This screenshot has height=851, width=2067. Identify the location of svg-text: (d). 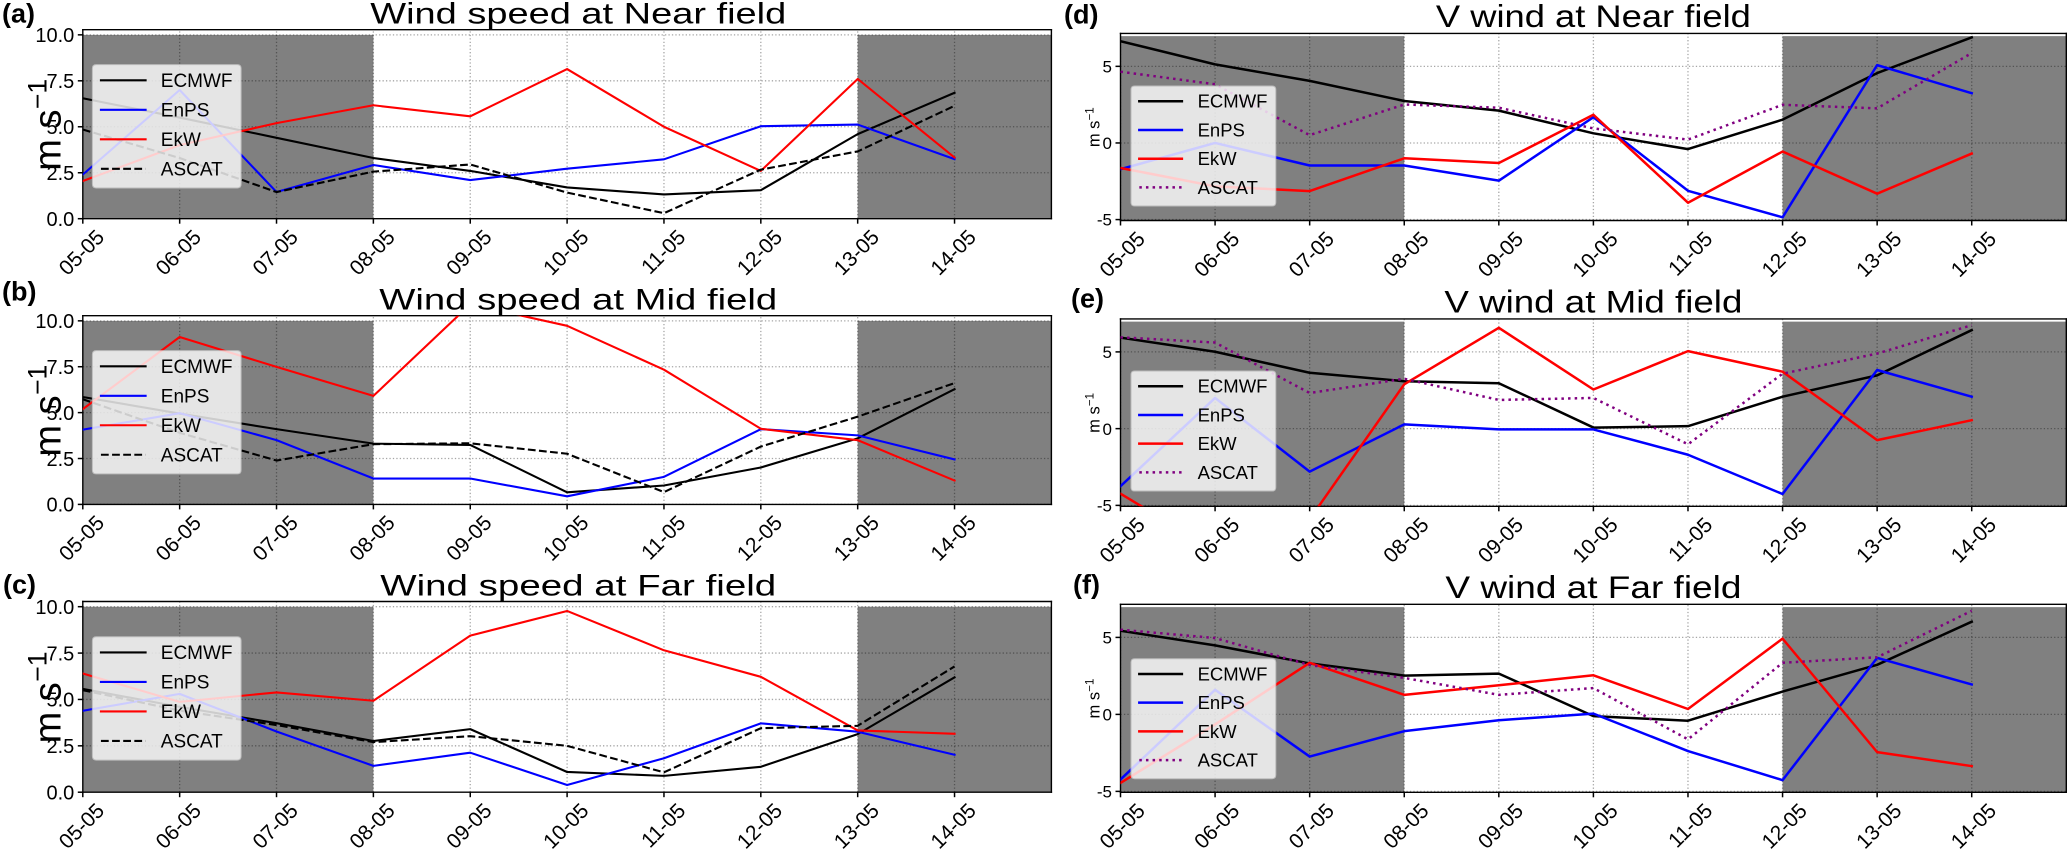
(1081, 15).